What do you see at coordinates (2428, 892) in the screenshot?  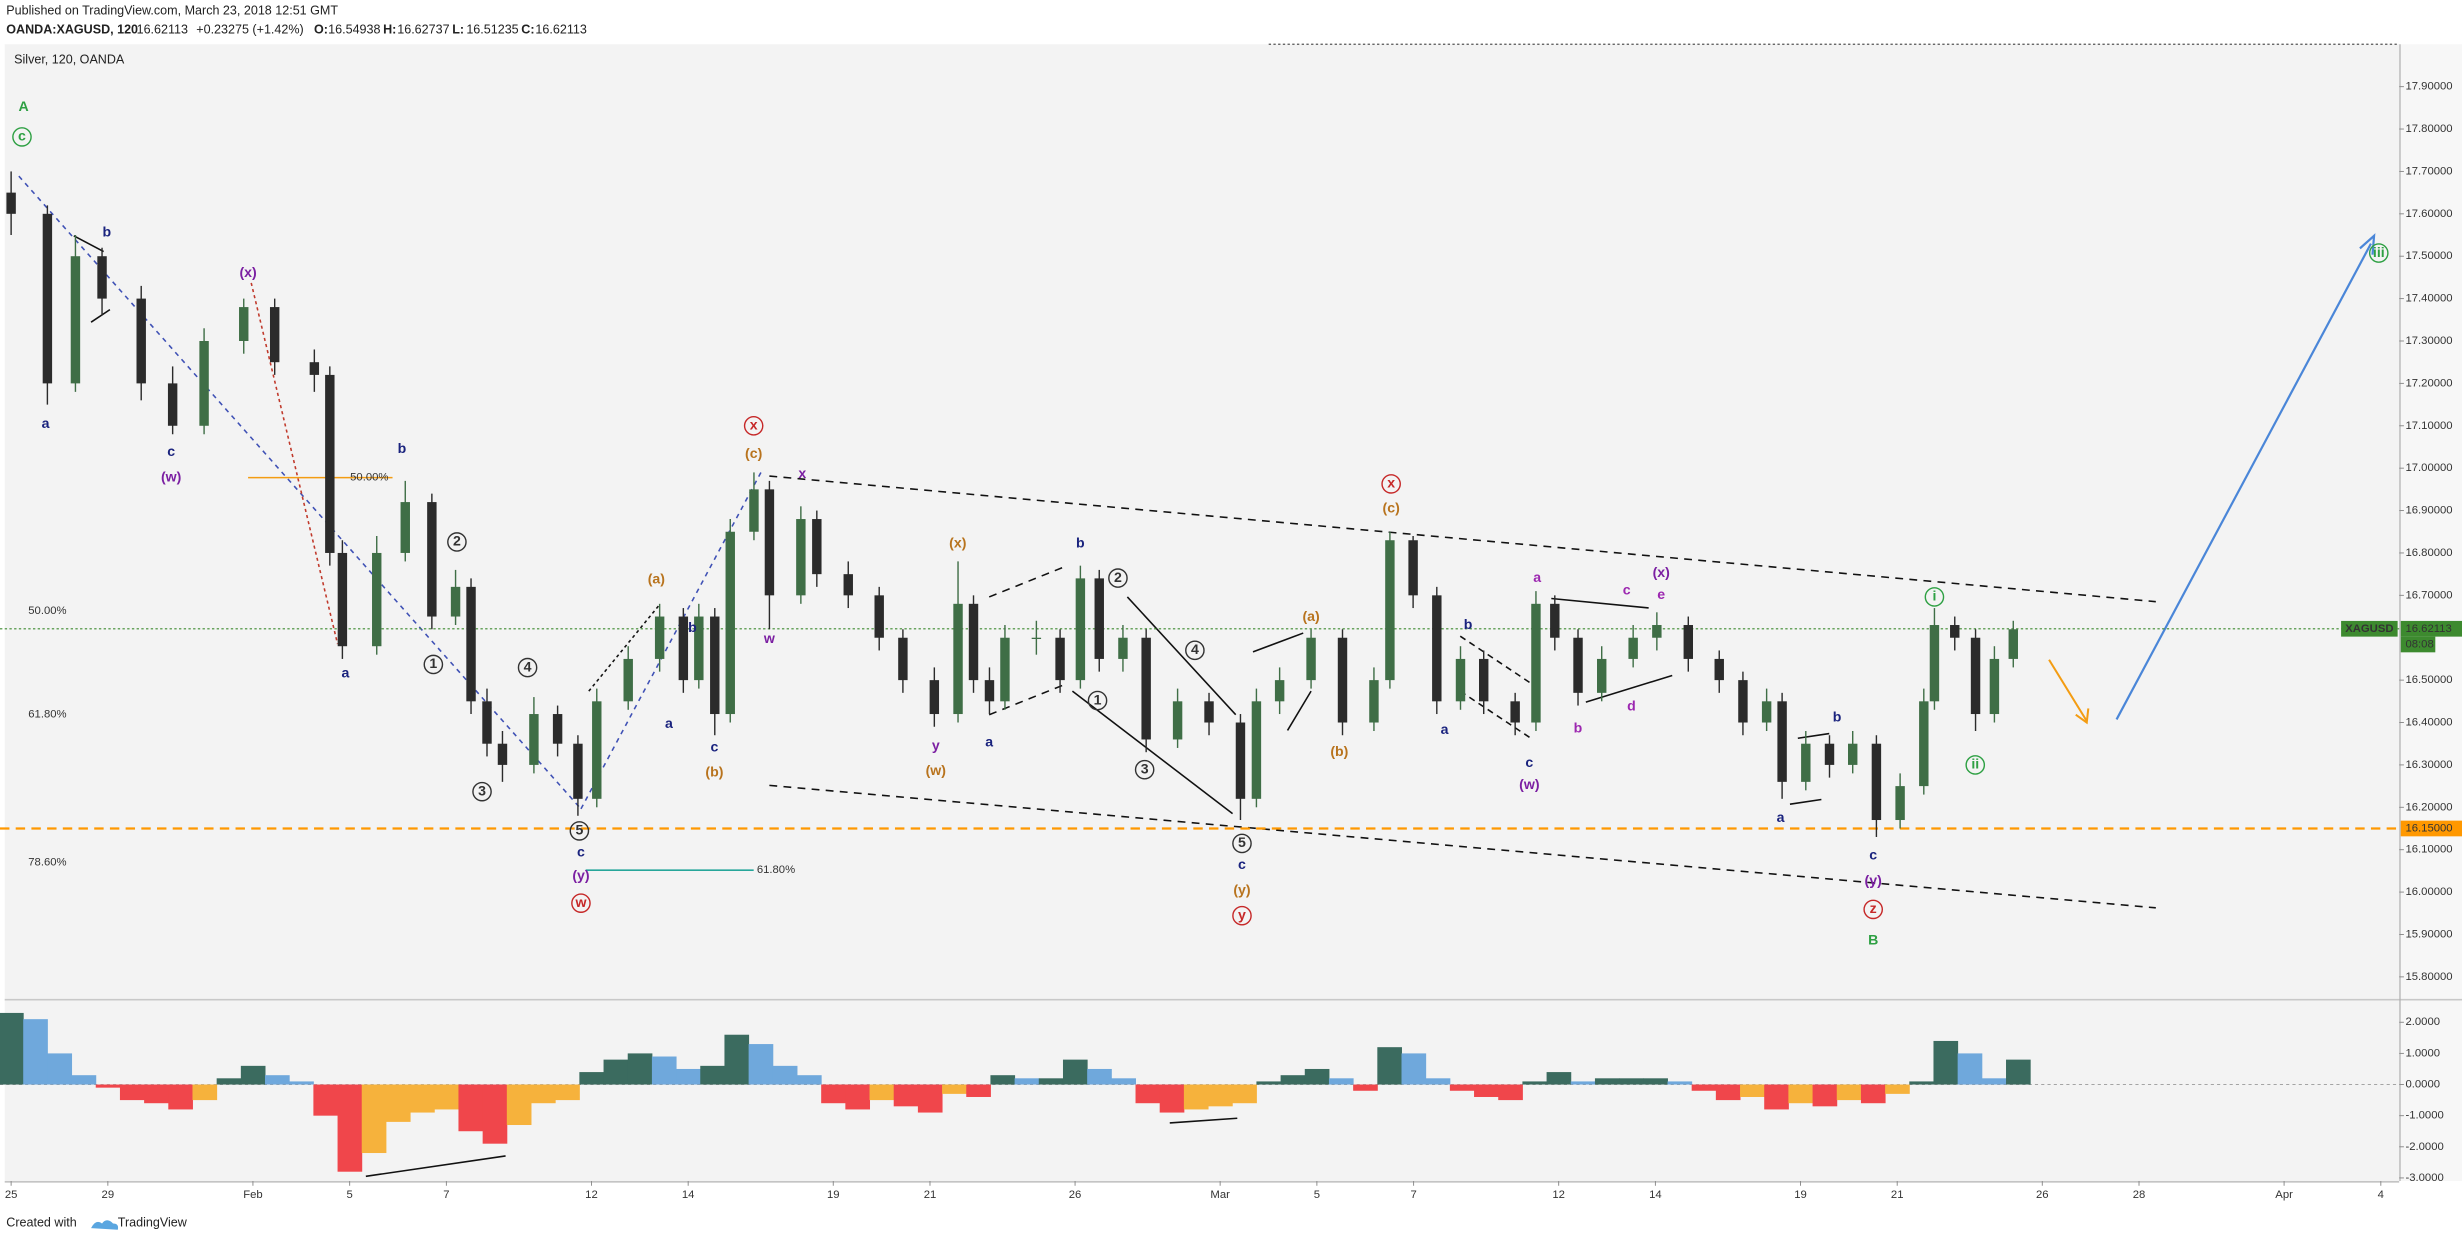 I see `y-tick-label: 16.00000` at bounding box center [2428, 892].